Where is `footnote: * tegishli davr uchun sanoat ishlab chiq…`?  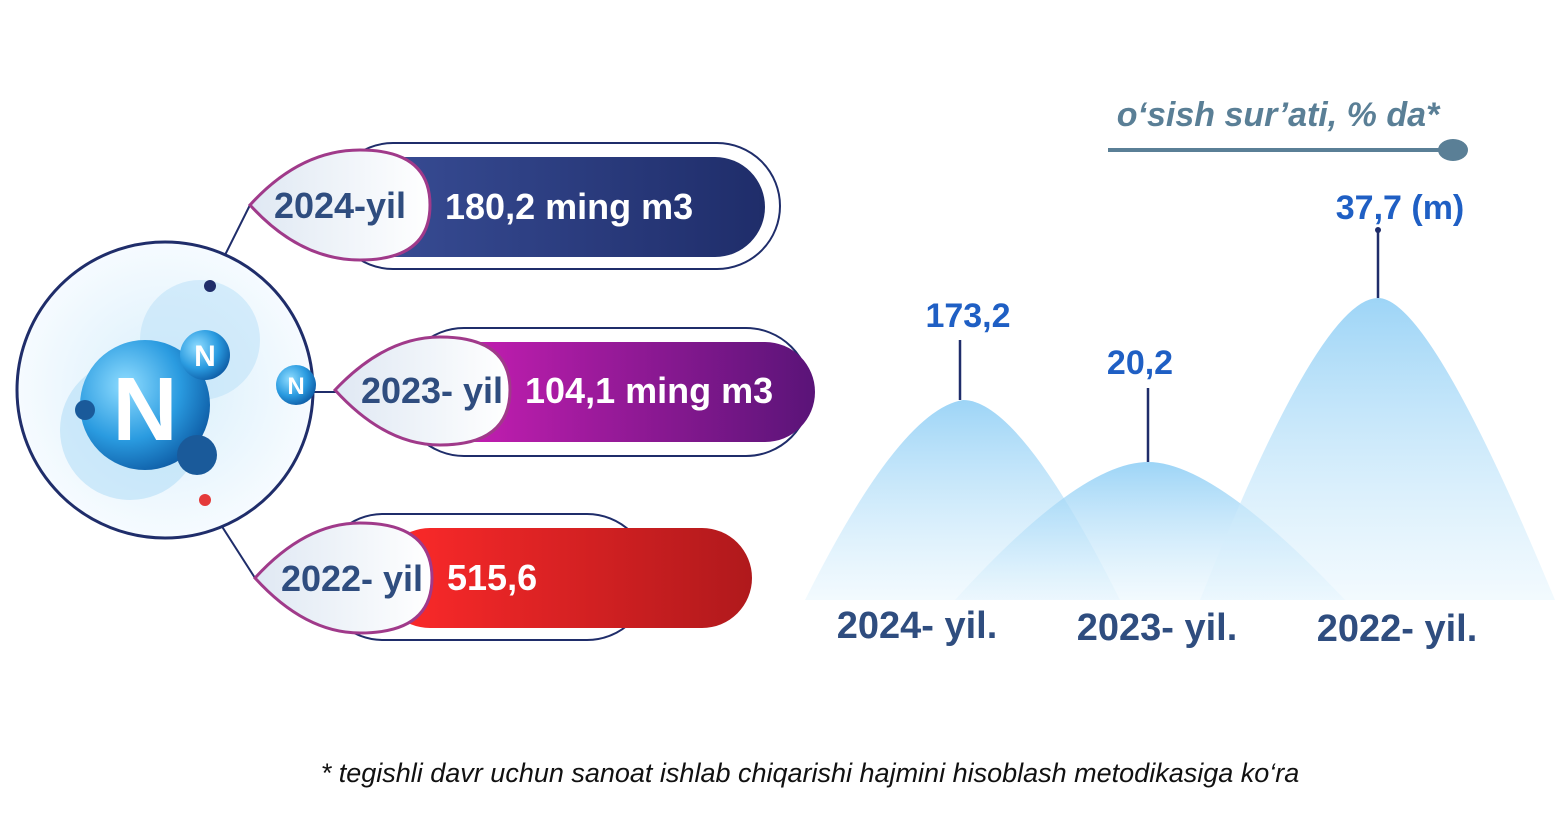 footnote: * tegishli davr uchun sanoat ishlab chiq… is located at coordinates (810, 773).